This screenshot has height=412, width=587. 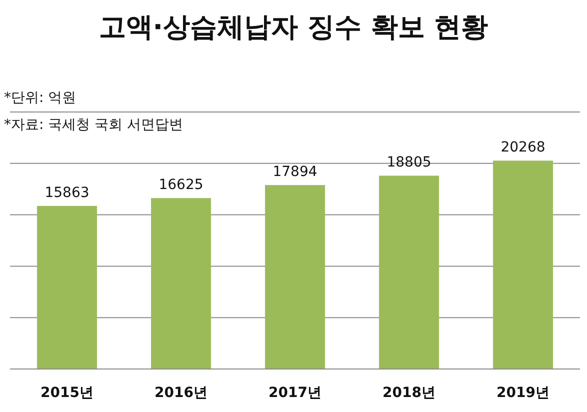 What do you see at coordinates (67, 192) in the screenshot?
I see `data-label: 15863` at bounding box center [67, 192].